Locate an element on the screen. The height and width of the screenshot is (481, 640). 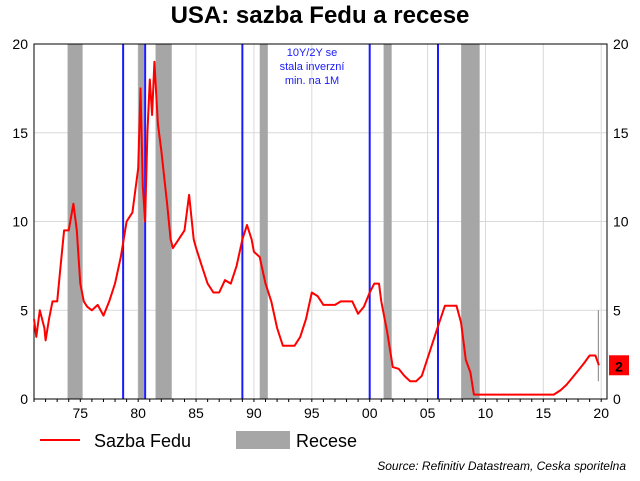
x-tick-label: 75 is located at coordinates (81, 413).